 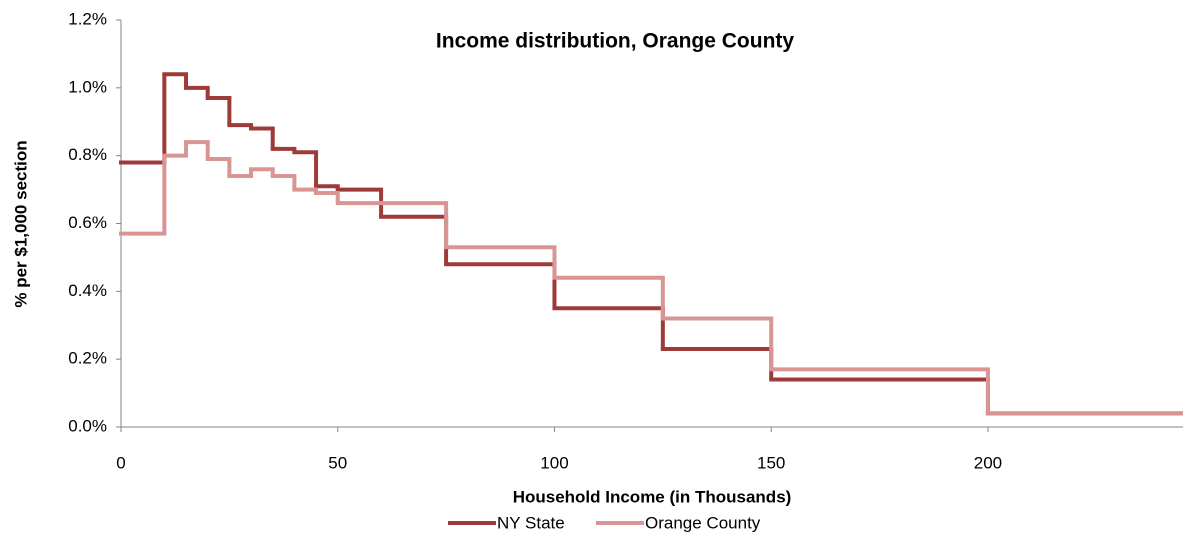 What do you see at coordinates (554, 462) in the screenshot?
I see `x-tick-label: 100` at bounding box center [554, 462].